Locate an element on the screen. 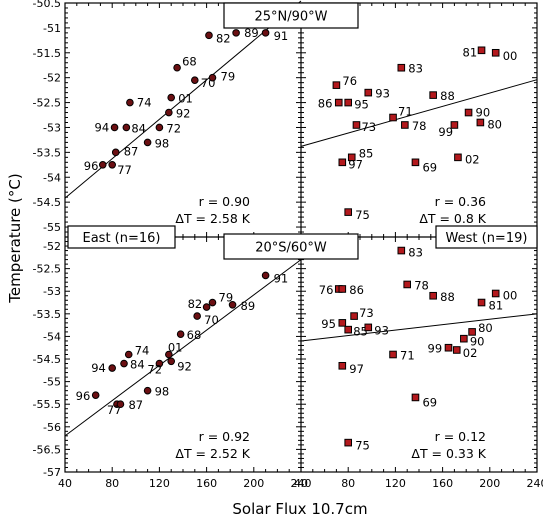  y-tick-label: -55.5 is located at coordinates (47, 404).